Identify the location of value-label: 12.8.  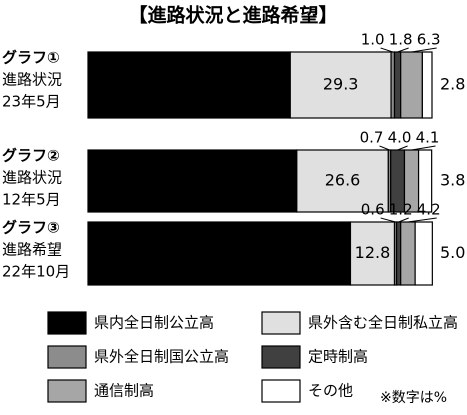
(373, 252).